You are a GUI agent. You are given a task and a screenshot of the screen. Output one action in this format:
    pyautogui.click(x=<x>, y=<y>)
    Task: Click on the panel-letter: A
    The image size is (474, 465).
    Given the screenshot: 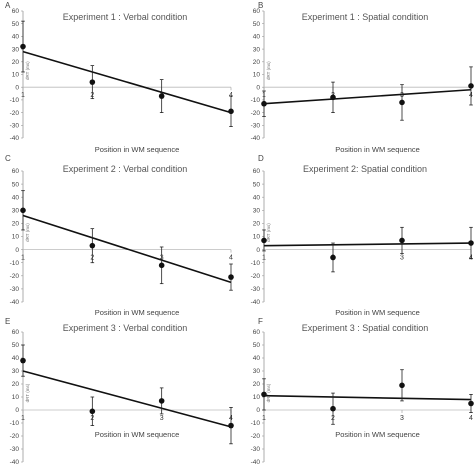 What is the action you would take?
    pyautogui.click(x=8, y=5)
    